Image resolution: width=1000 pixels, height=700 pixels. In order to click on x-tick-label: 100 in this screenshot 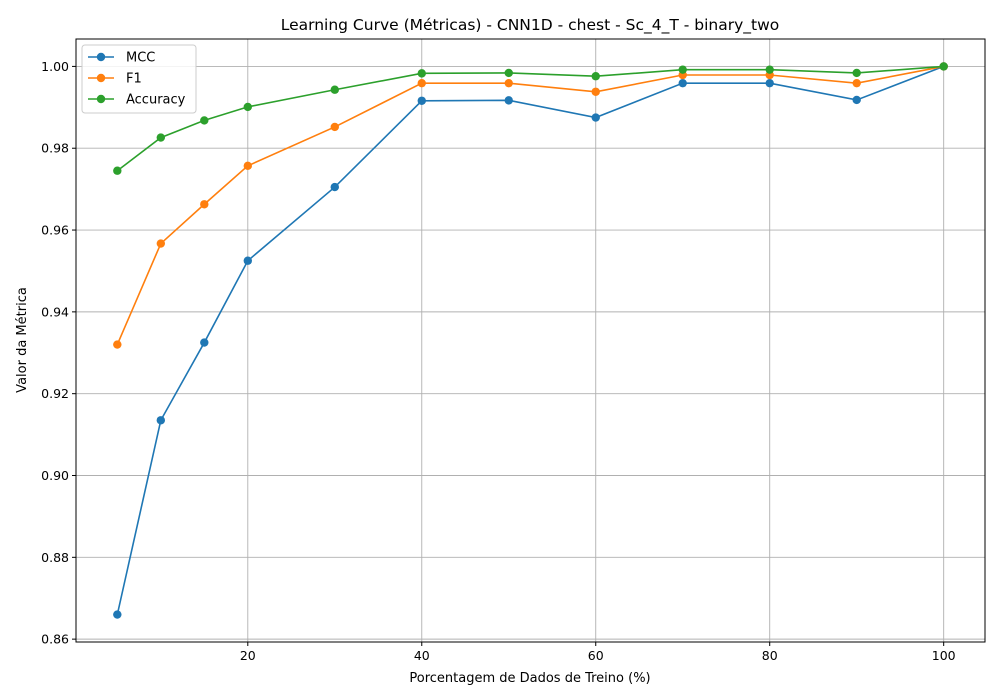, I will do `click(944, 655)`.